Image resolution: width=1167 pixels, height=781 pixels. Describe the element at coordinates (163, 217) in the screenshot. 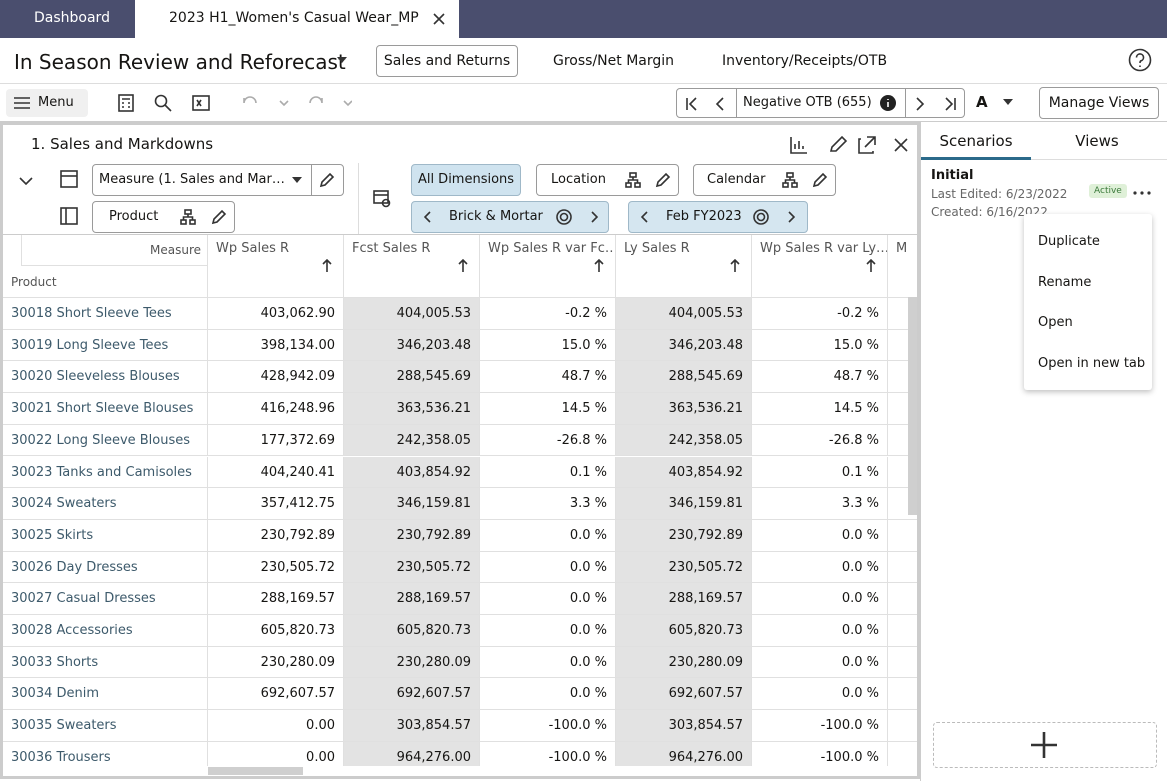

I see `product-dimension: Product` at that location.